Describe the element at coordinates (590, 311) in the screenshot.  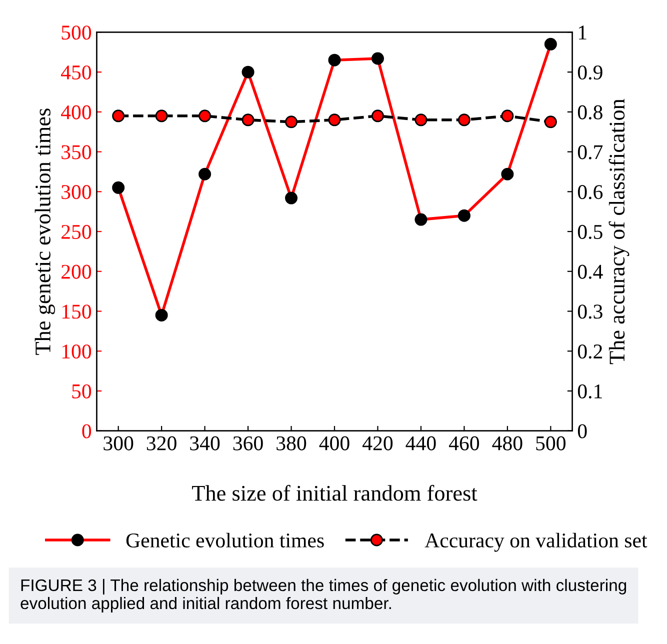
I see `y2-tick-label: 0.3` at that location.